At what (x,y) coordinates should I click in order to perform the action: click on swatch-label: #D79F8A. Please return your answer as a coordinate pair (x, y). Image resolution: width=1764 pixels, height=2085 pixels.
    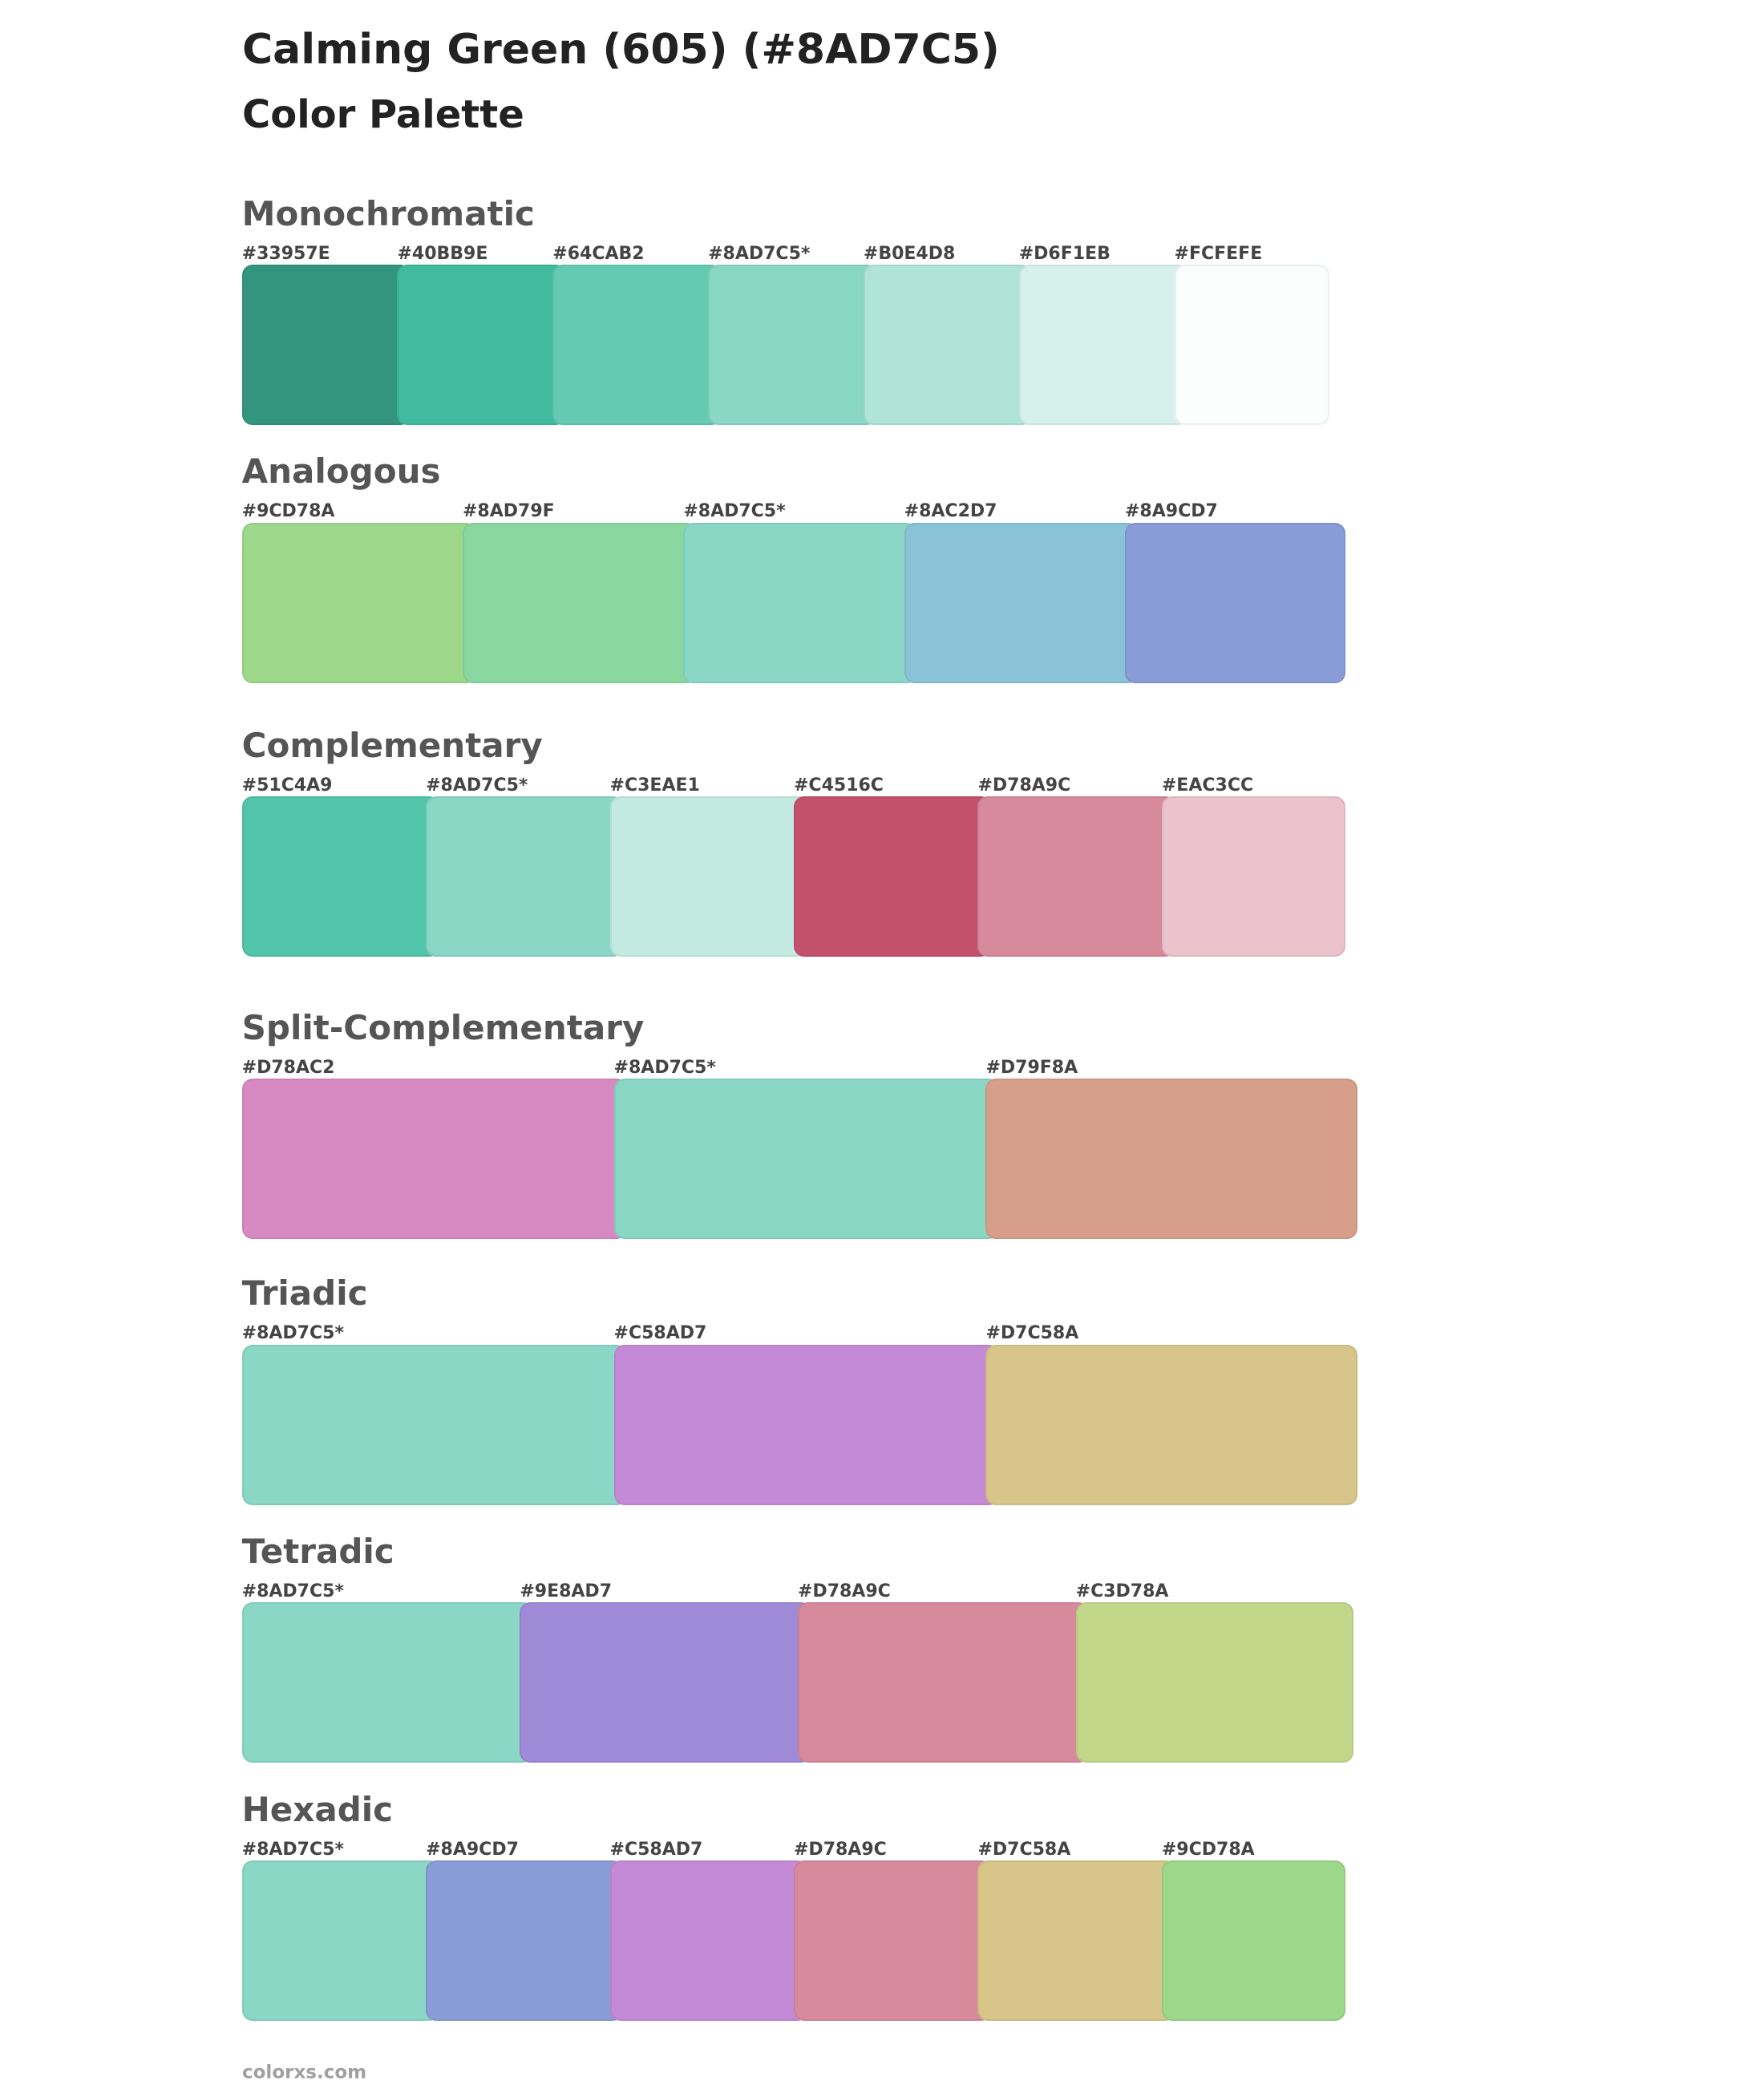
    Looking at the image, I should click on (1031, 1067).